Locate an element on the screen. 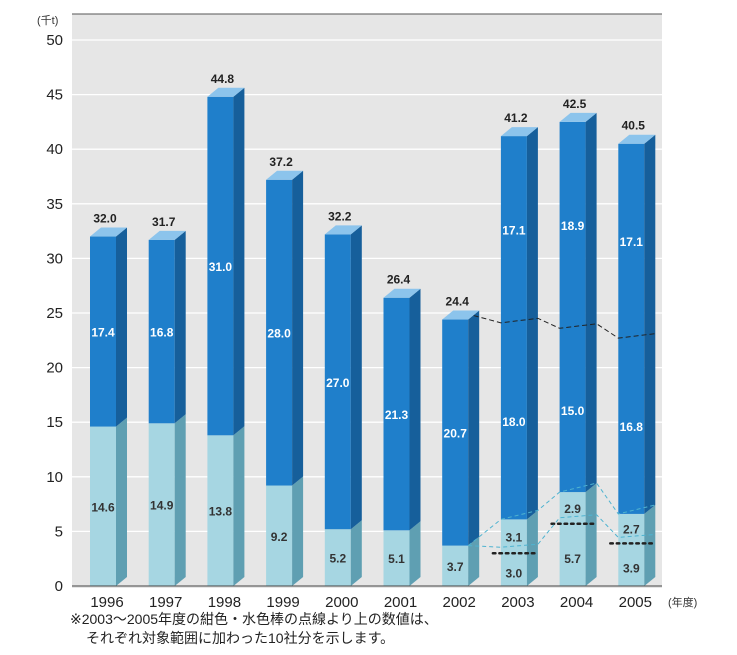 The height and width of the screenshot is (655, 737). data-label-light: 5.1 is located at coordinates (396, 559).